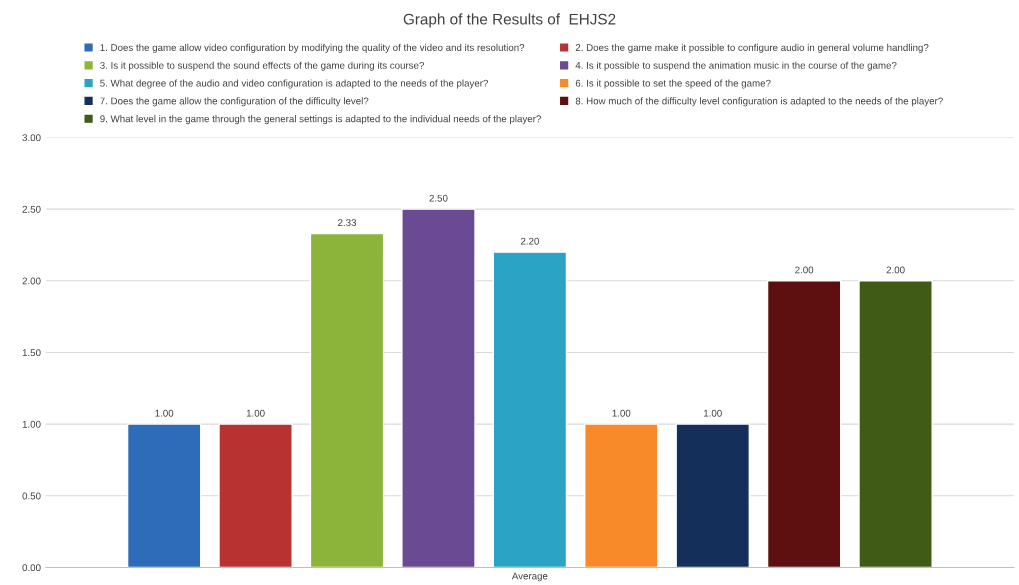  I want to click on y-tick-label: 2.00, so click(31, 281).